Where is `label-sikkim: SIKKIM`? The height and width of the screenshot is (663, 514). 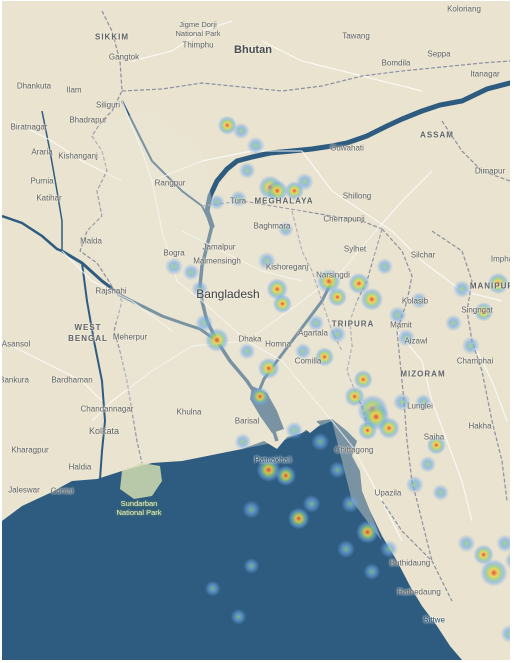 label-sikkim: SIKKIM is located at coordinates (112, 37).